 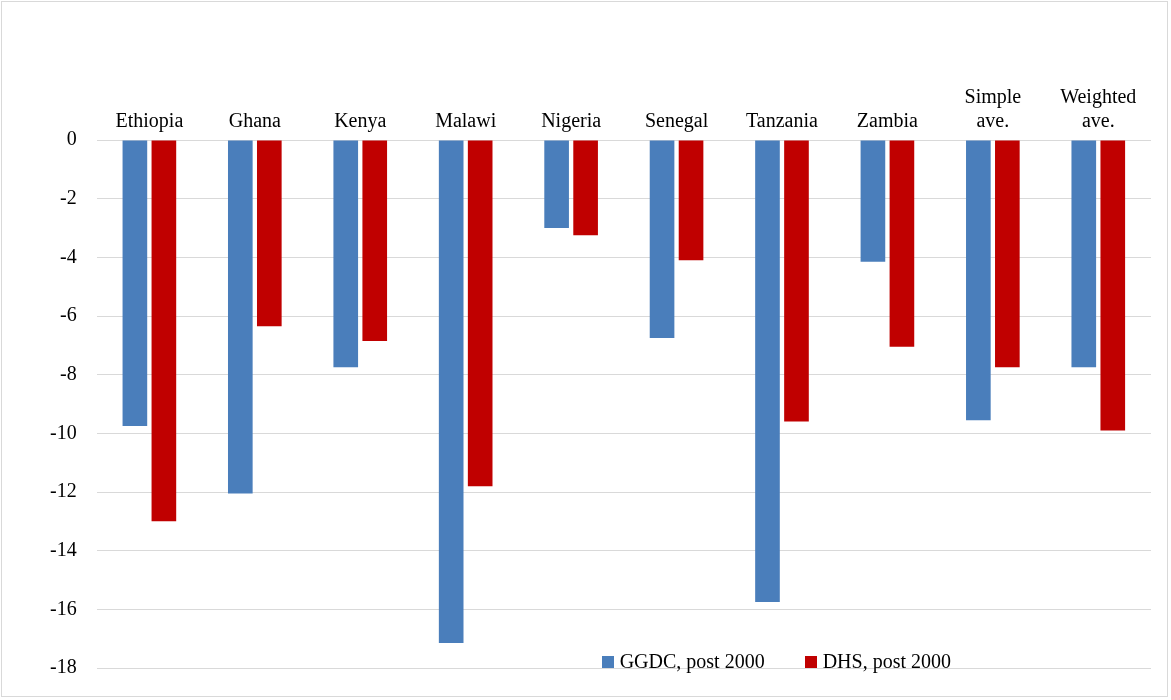 What do you see at coordinates (887, 120) in the screenshot?
I see `x-tick-label: Zambia` at bounding box center [887, 120].